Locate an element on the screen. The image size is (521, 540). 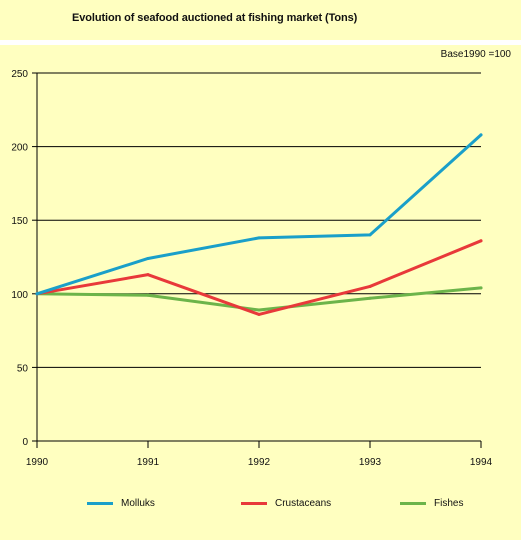
series-line-fishes is located at coordinates (259, 299).